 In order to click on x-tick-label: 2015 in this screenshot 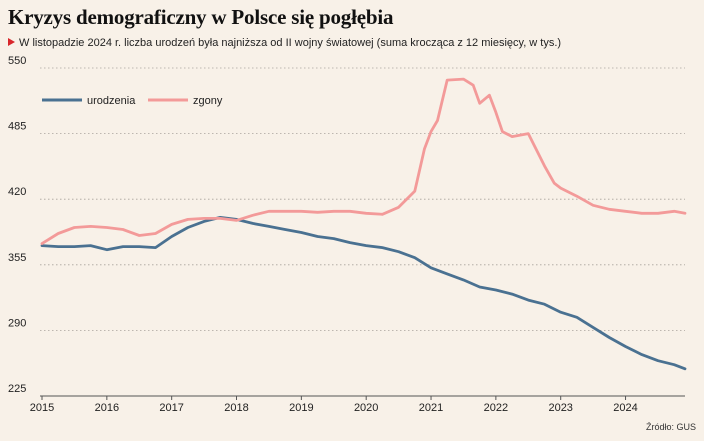, I will do `click(42, 408)`.